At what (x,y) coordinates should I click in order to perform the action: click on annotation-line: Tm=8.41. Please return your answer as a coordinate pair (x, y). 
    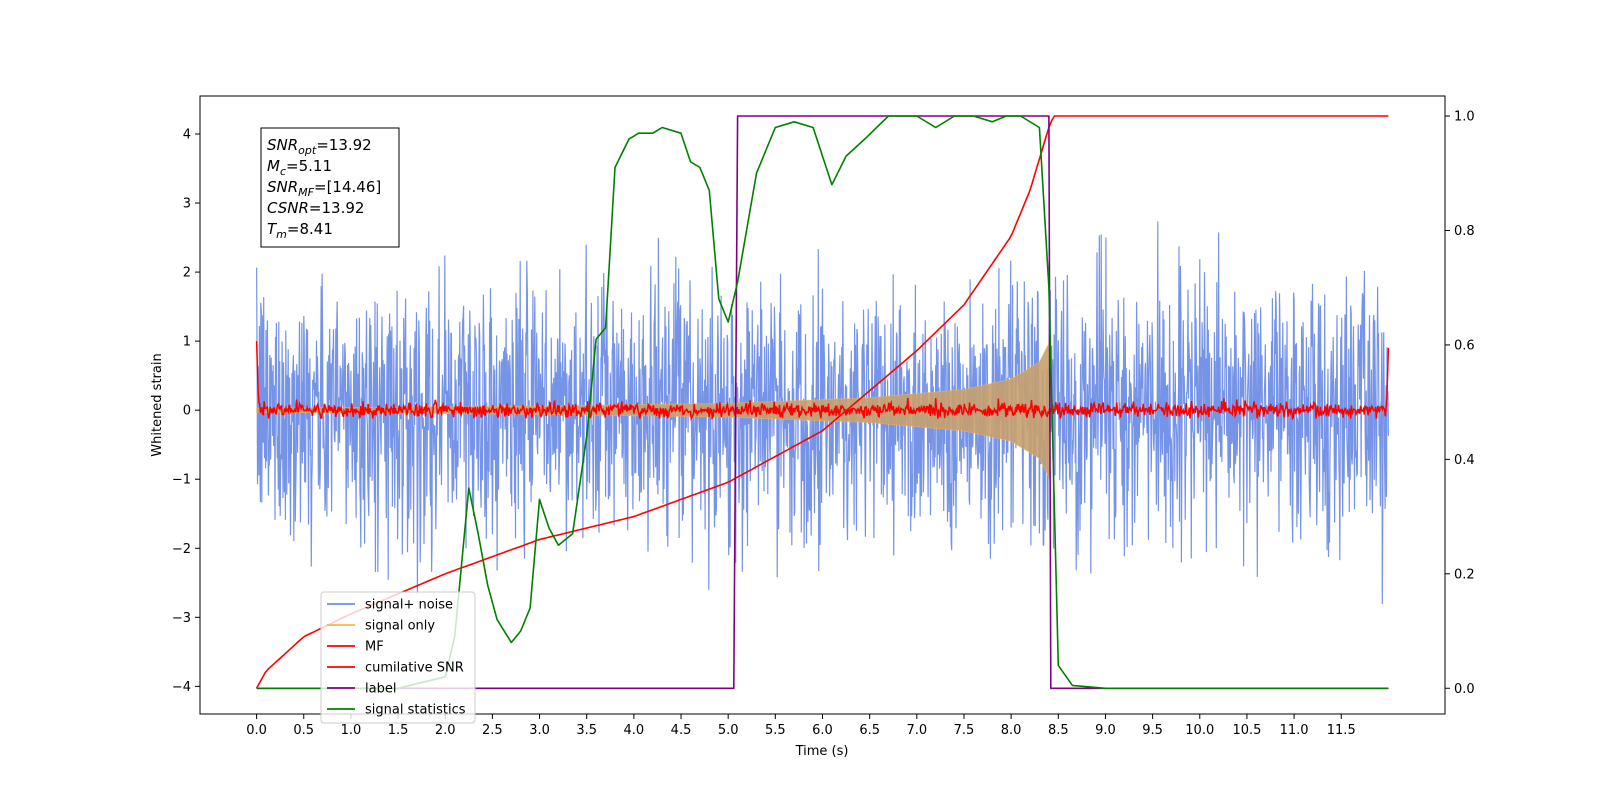
    Looking at the image, I should click on (300, 230).